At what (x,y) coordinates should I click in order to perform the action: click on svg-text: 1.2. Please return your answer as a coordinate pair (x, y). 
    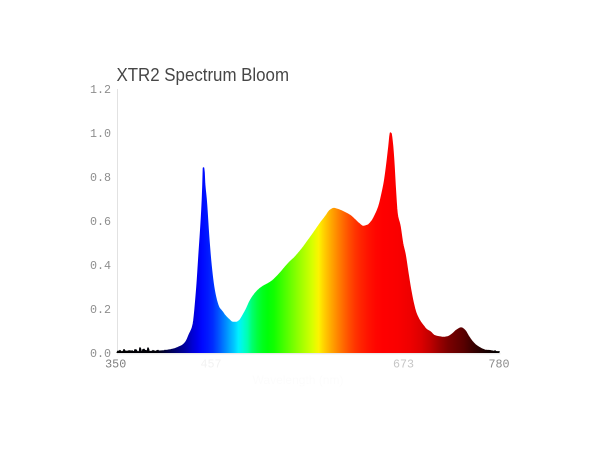
    Looking at the image, I should click on (100, 90).